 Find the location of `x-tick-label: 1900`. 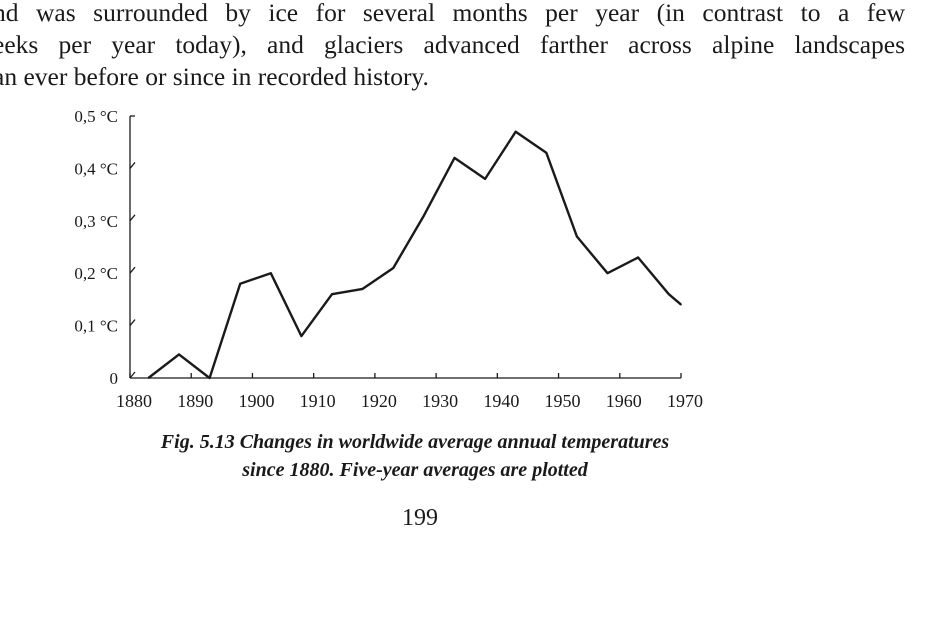

x-tick-label: 1900 is located at coordinates (256, 401).